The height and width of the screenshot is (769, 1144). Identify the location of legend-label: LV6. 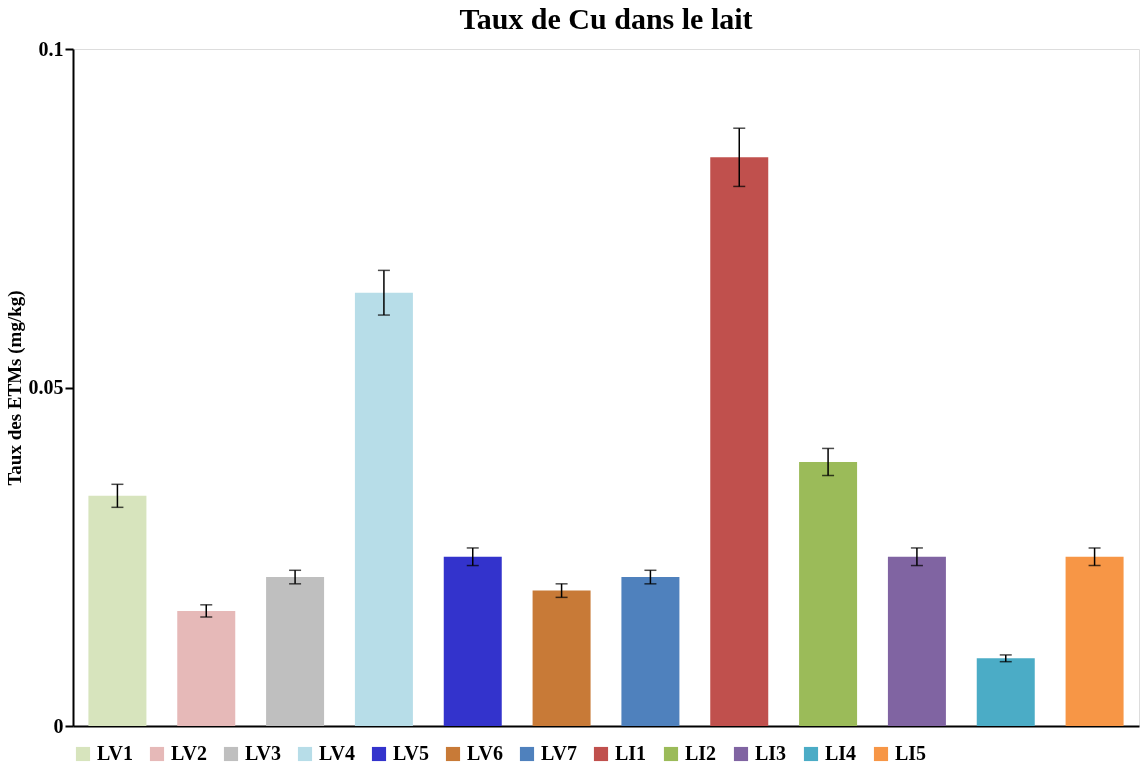
(485, 753).